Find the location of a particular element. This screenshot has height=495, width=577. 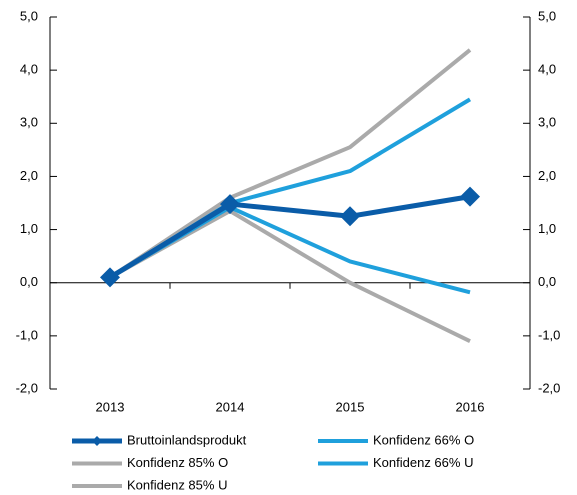

x-tick-label: 2014 is located at coordinates (230, 406).